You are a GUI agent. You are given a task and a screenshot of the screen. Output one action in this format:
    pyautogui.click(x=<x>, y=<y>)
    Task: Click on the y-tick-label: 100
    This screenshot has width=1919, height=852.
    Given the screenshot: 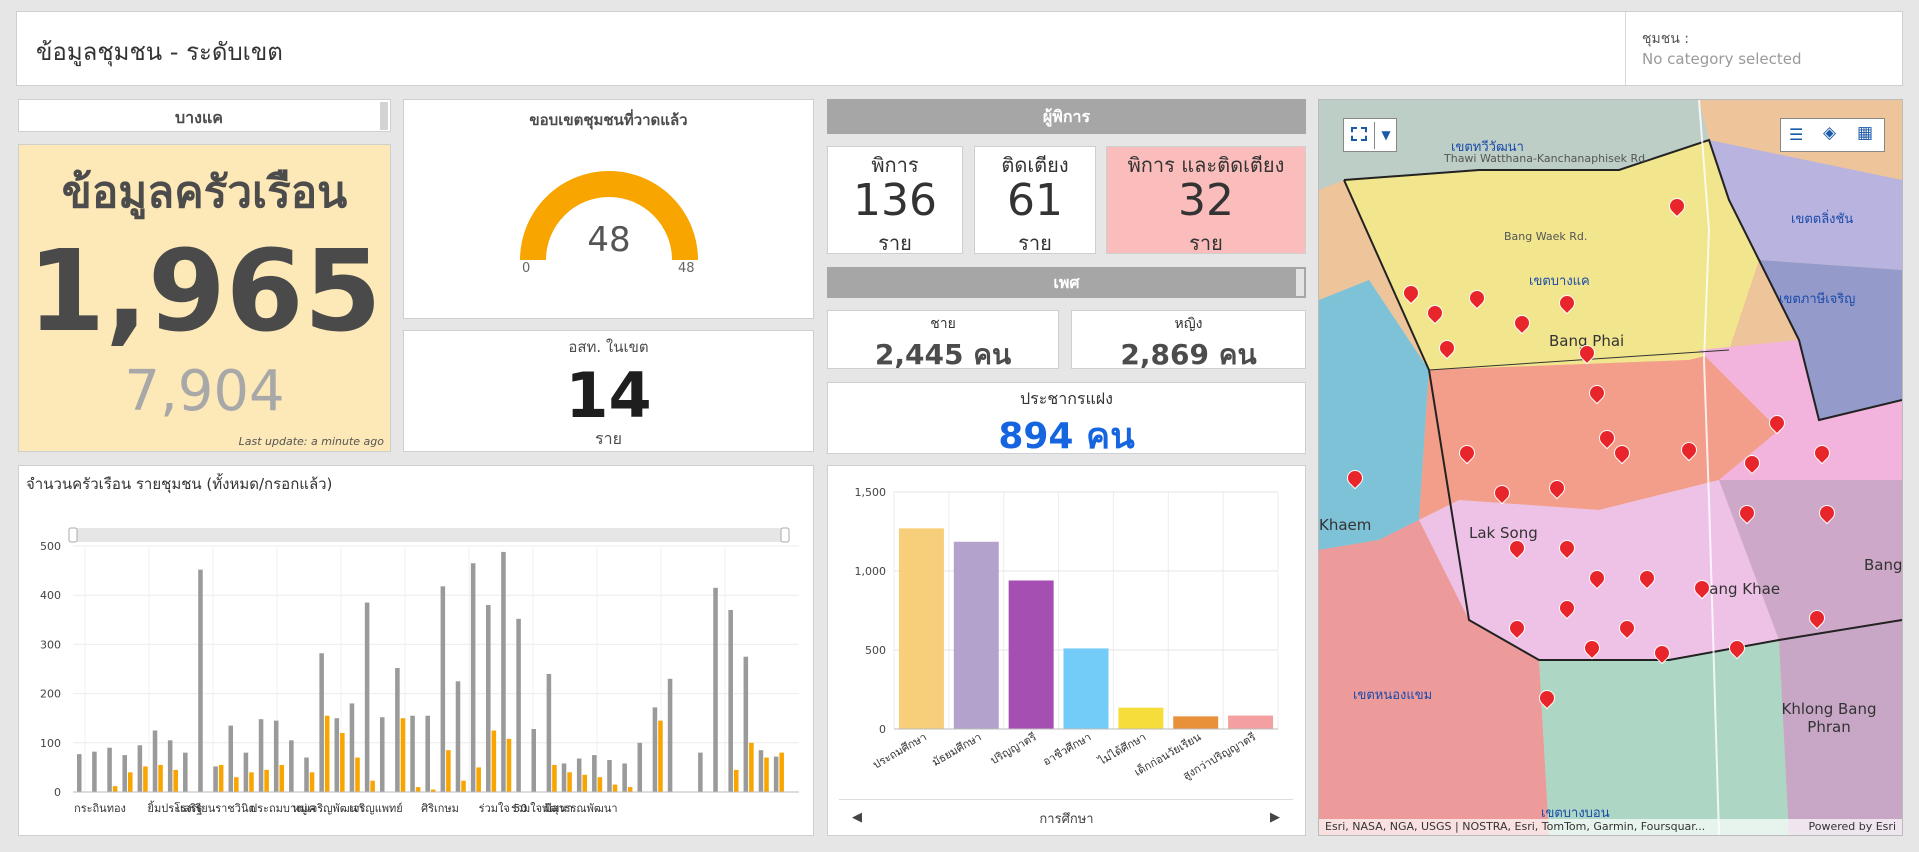 What is the action you would take?
    pyautogui.click(x=50, y=743)
    